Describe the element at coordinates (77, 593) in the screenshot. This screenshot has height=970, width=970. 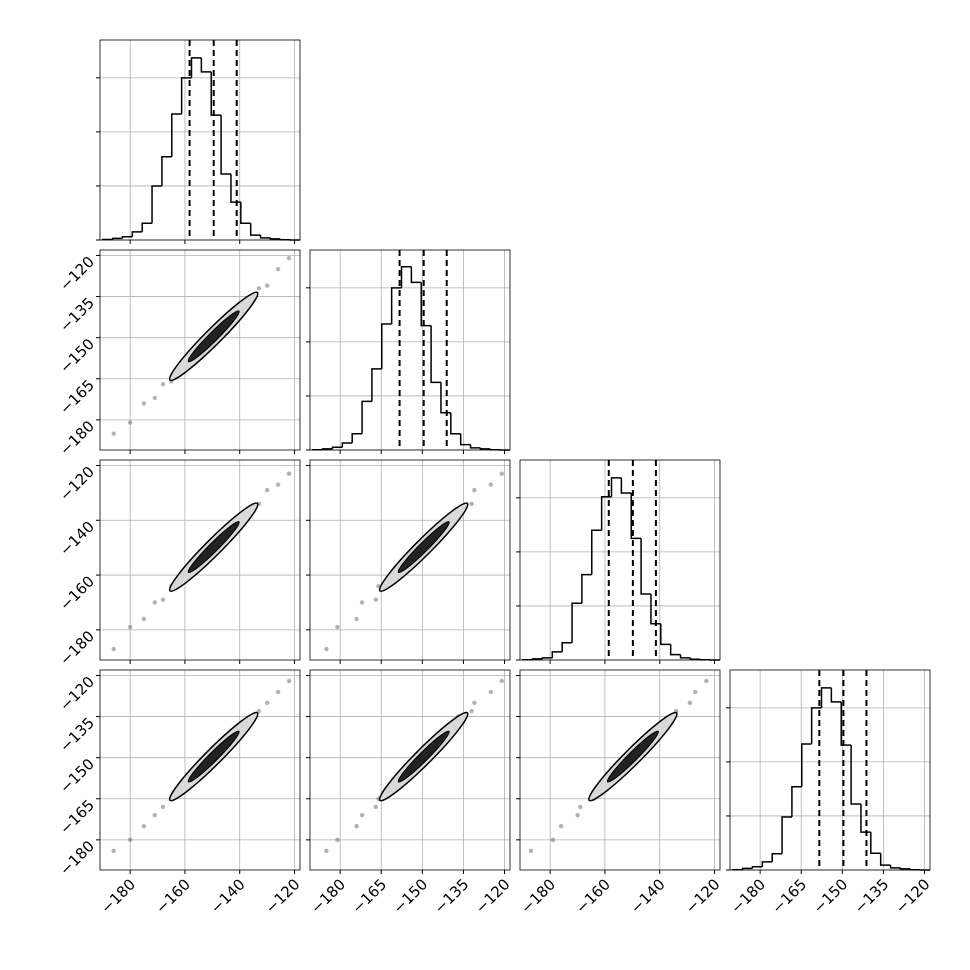
I see `y-tick-label: −160` at that location.